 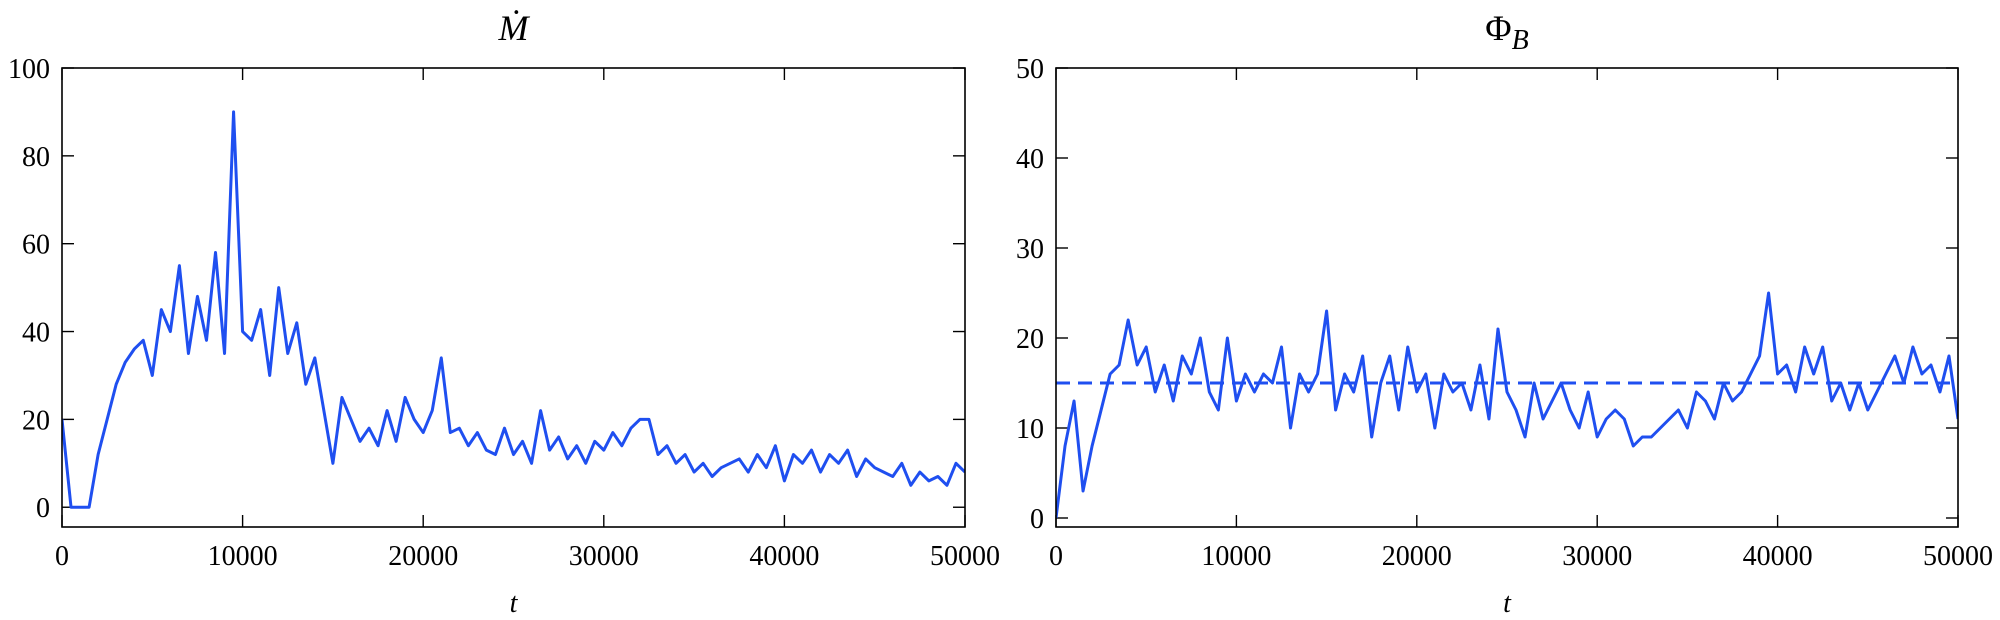 I want to click on title-subscript: B, so click(x=1520, y=40).